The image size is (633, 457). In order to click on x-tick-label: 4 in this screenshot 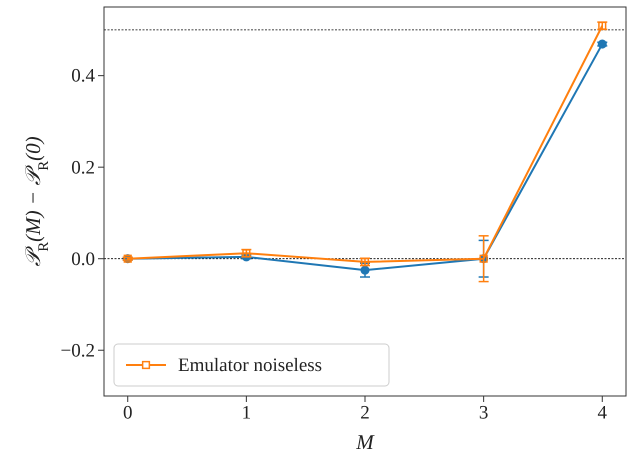, I will do `click(603, 413)`.